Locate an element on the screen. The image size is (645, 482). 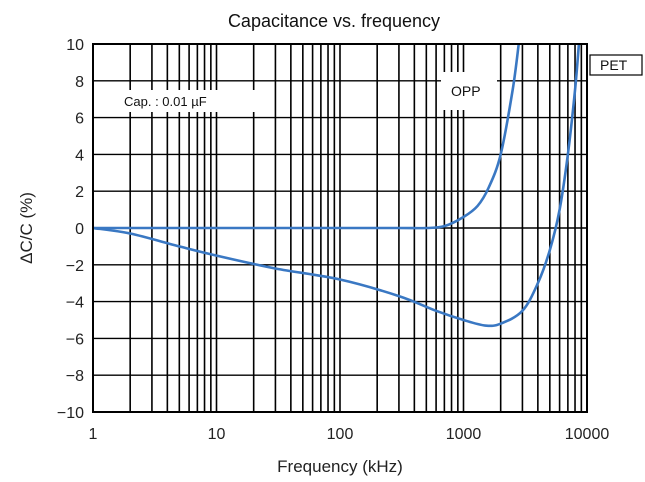
y-tick-label: 2 is located at coordinates (79, 192).